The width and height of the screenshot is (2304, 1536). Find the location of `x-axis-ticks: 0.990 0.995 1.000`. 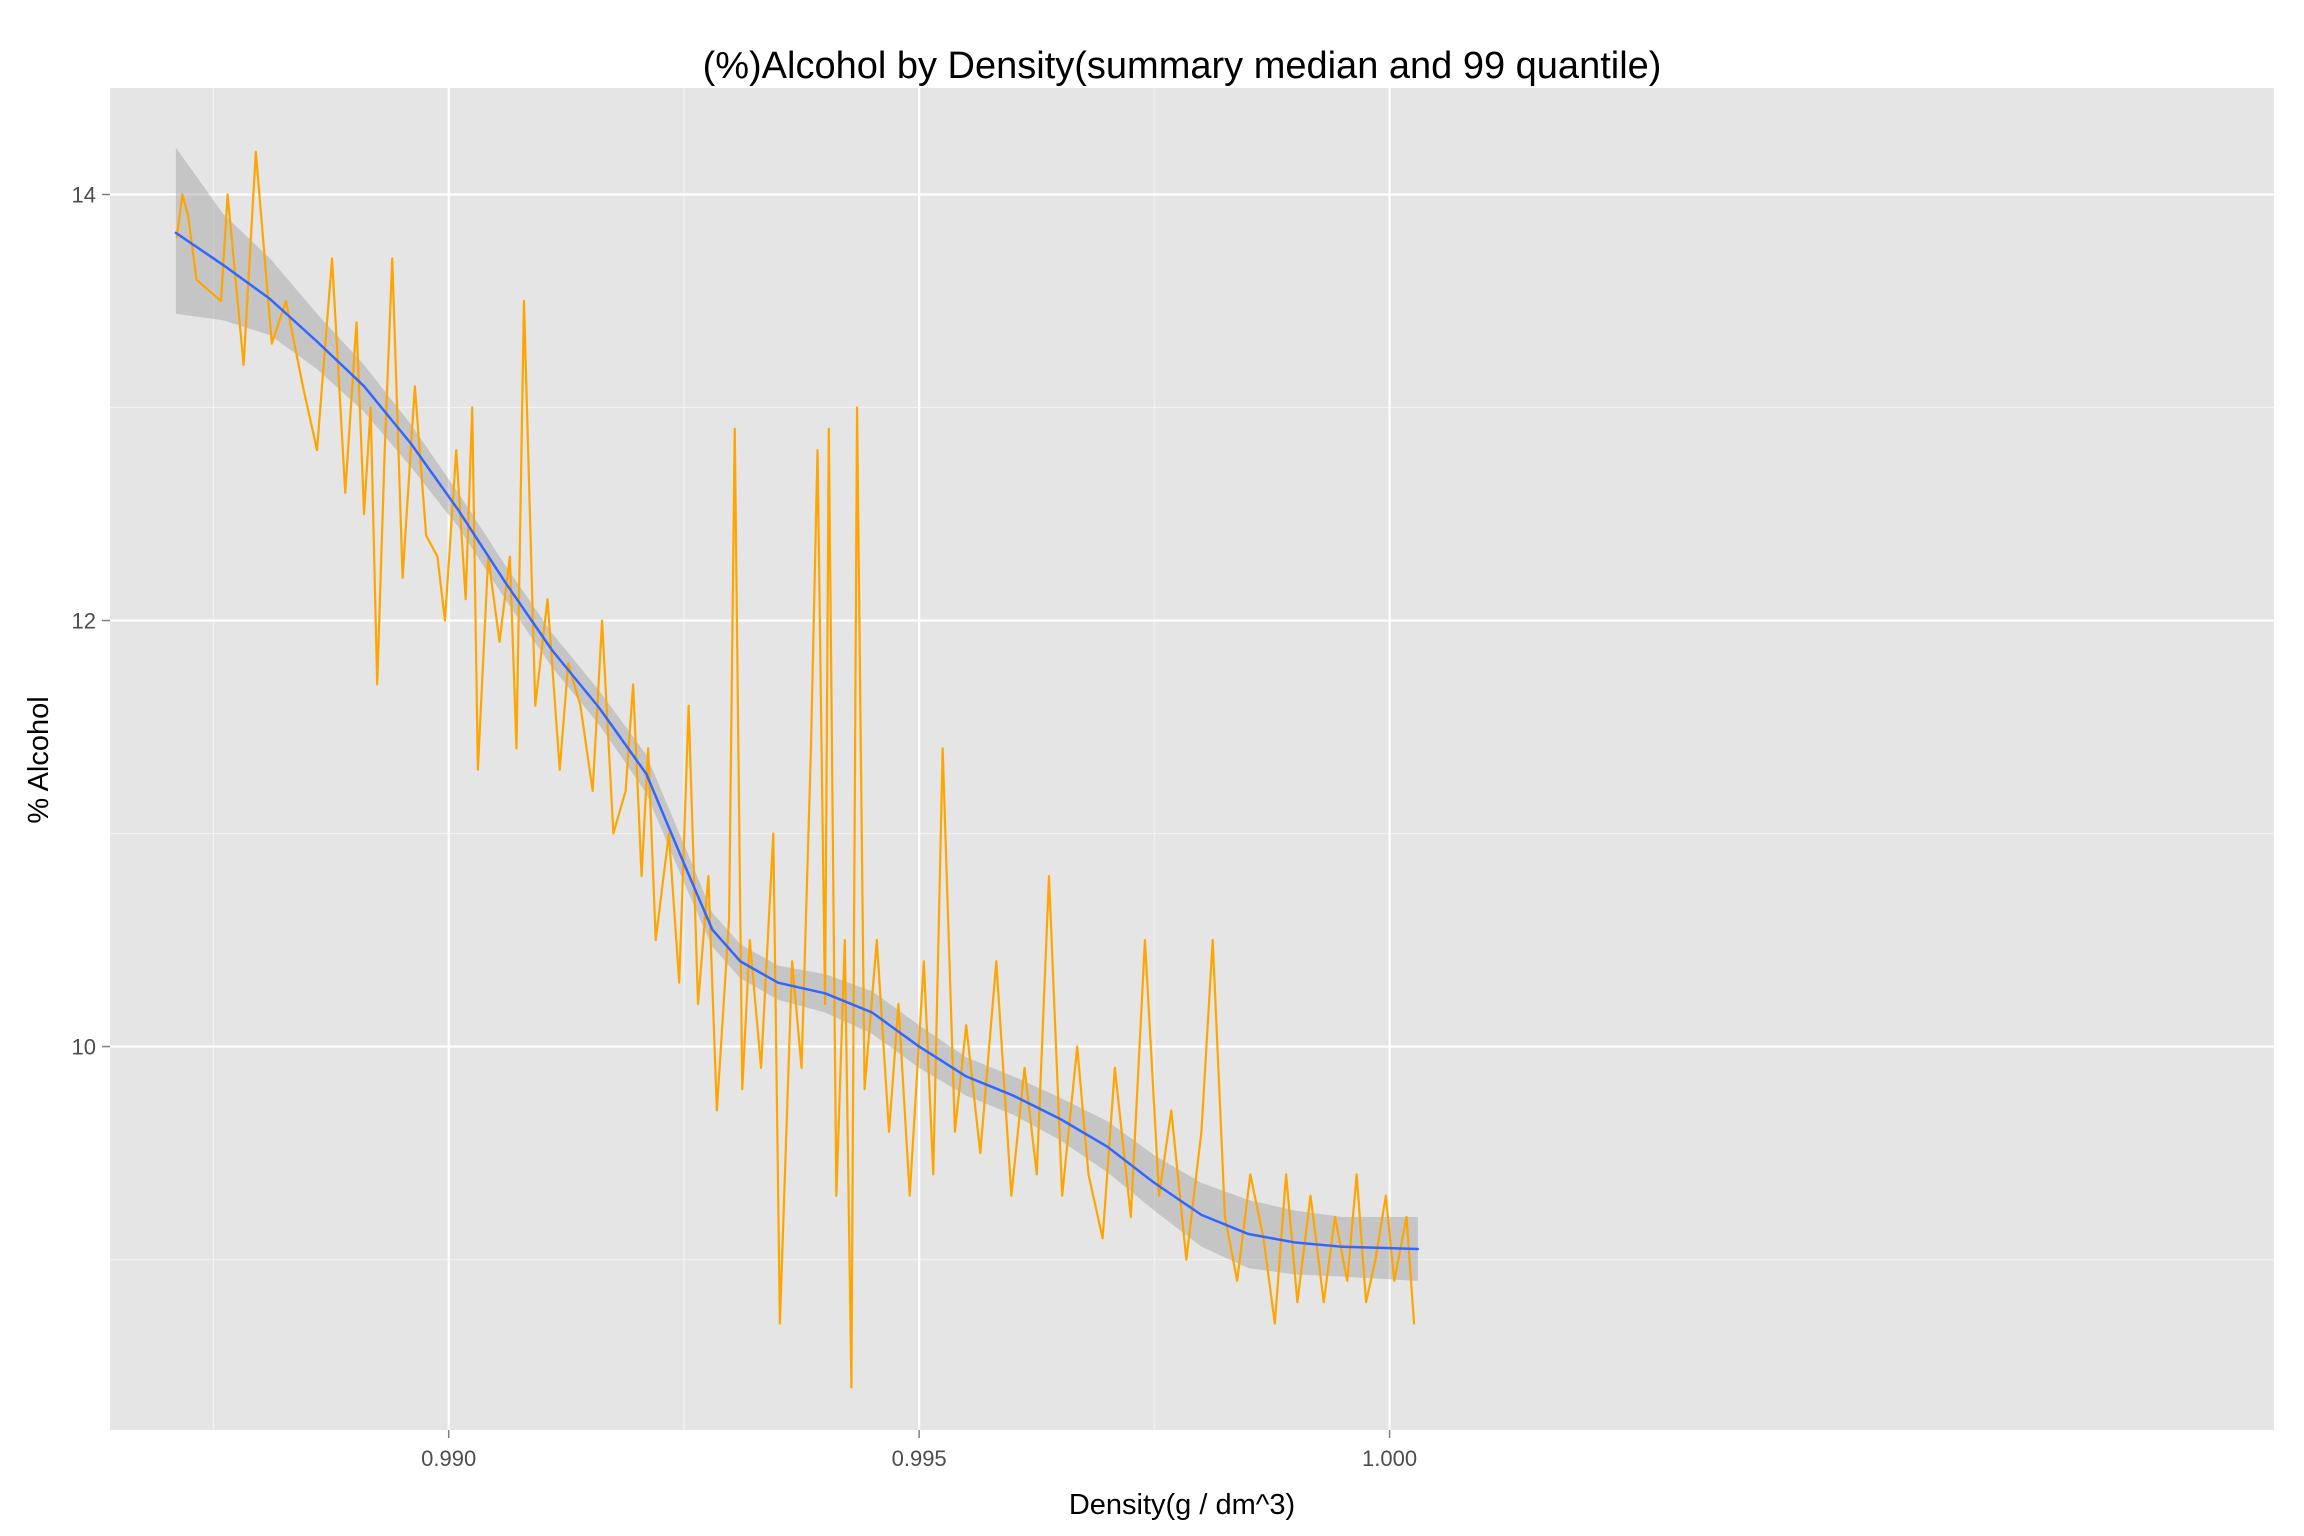

x-axis-ticks: 0.990 0.995 1.000 is located at coordinates (919, 1450).